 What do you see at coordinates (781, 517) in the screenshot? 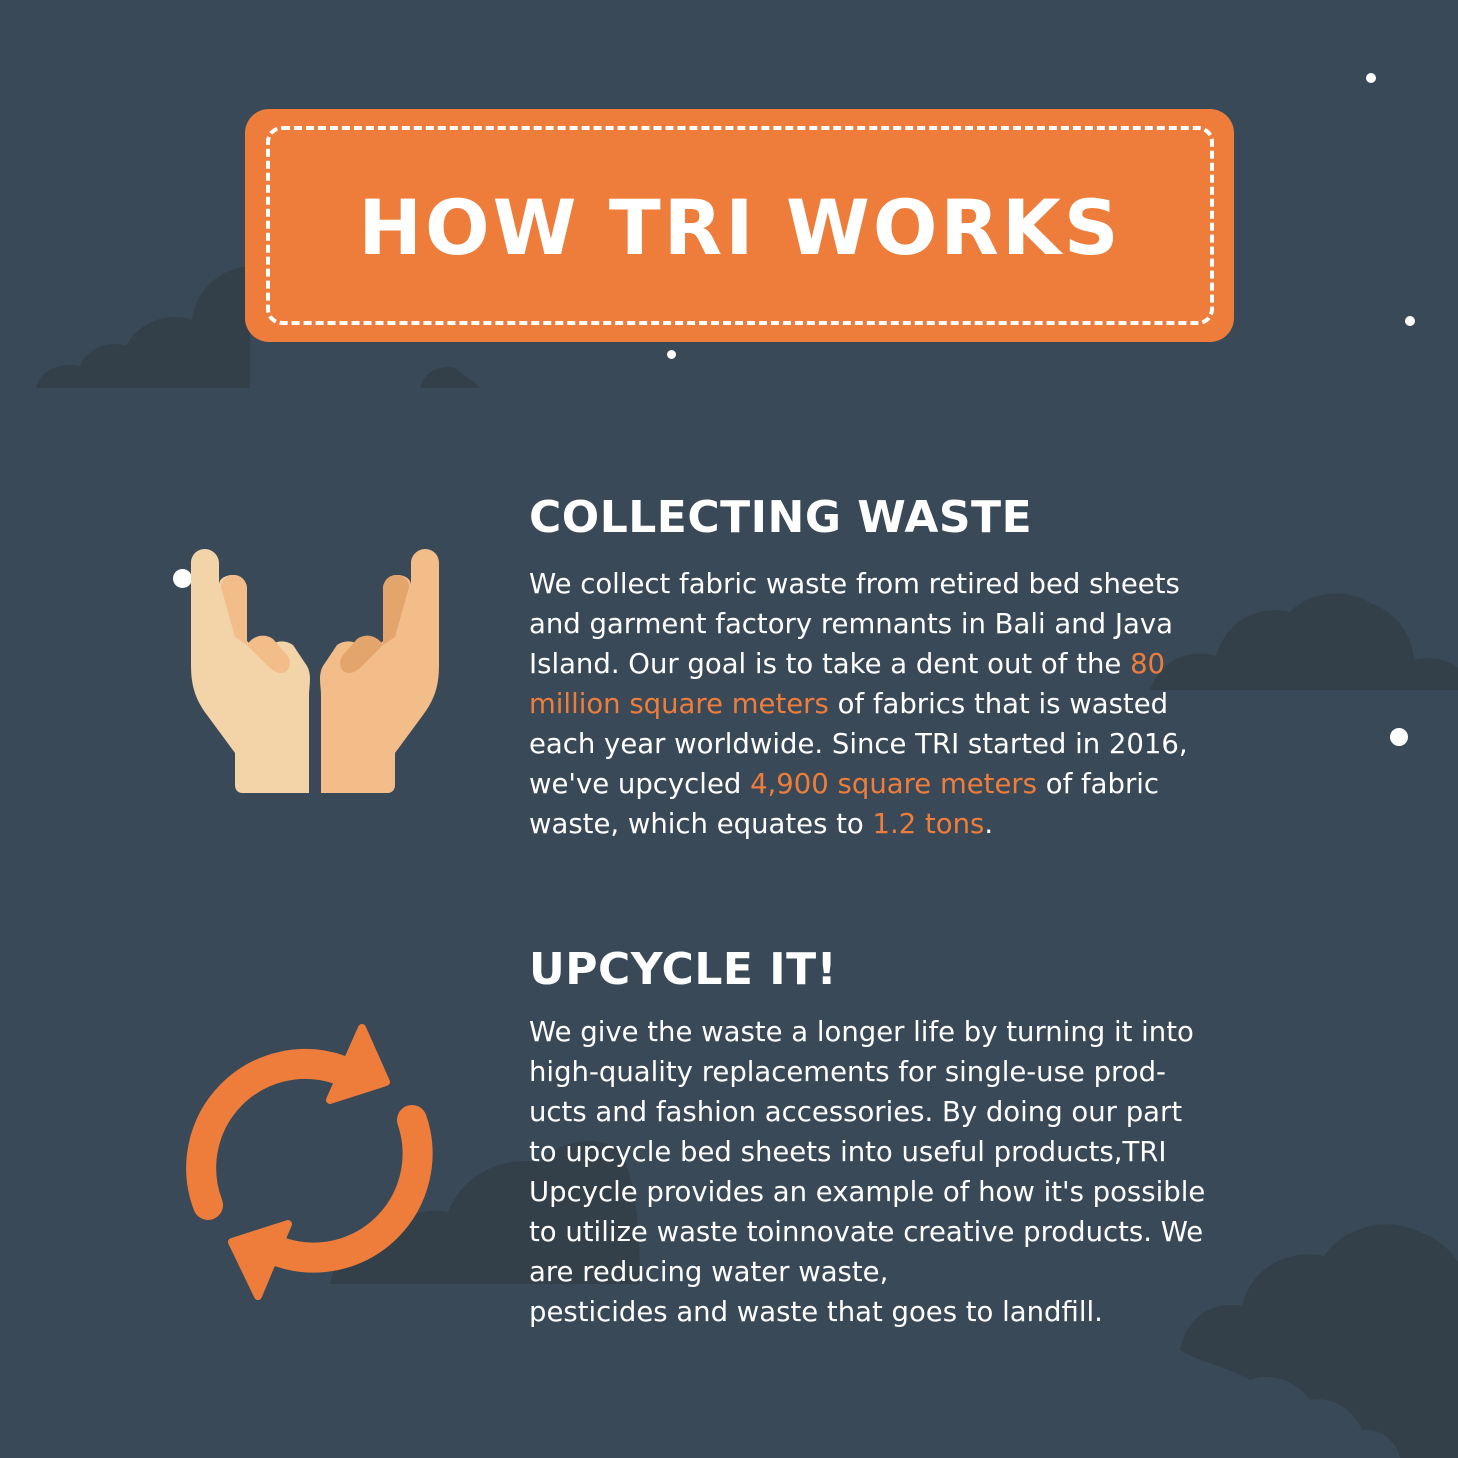
I see `section-heading: COLLECTING WASTE` at bounding box center [781, 517].